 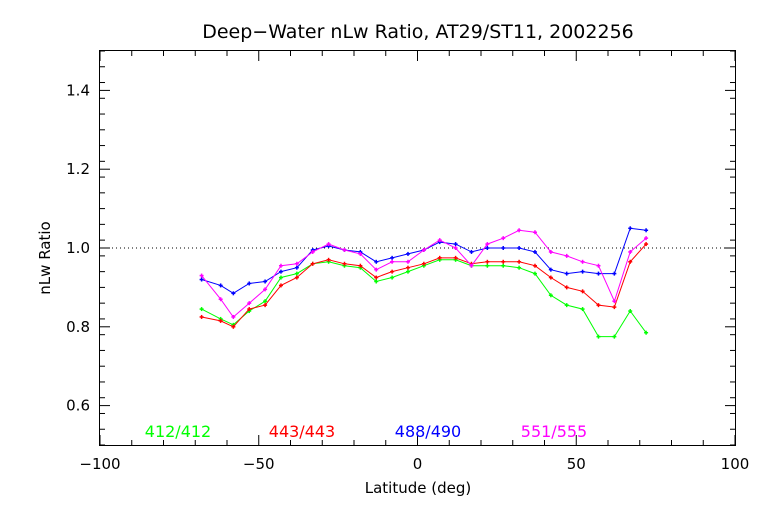 What do you see at coordinates (576, 464) in the screenshot?
I see `x-tick-label: 50` at bounding box center [576, 464].